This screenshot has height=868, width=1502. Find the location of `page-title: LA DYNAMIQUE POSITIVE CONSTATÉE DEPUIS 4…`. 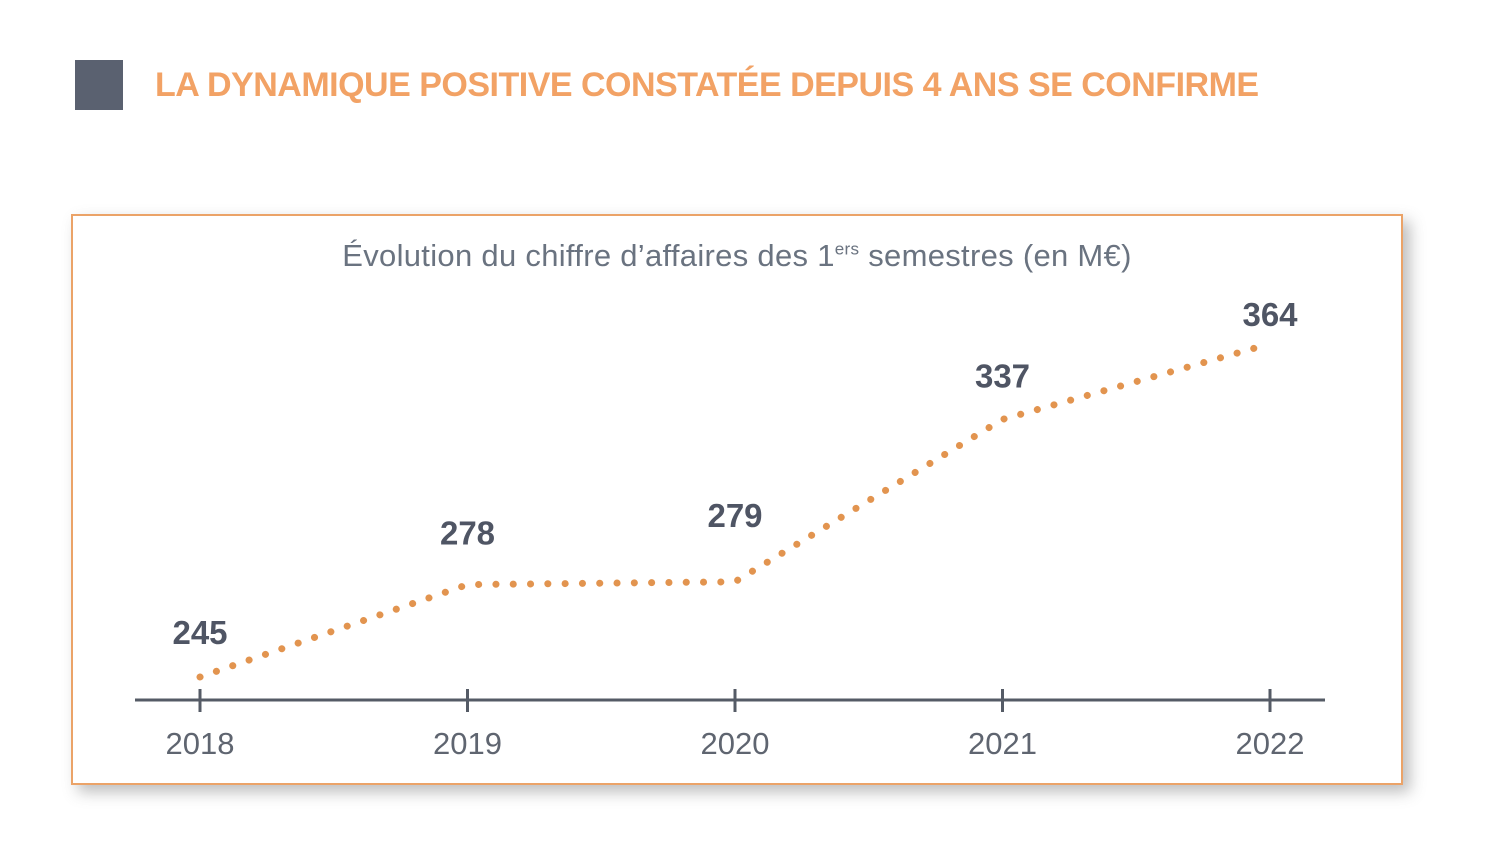

page-title: LA DYNAMIQUE POSITIVE CONSTATÉE DEPUIS 4… is located at coordinates (707, 84).